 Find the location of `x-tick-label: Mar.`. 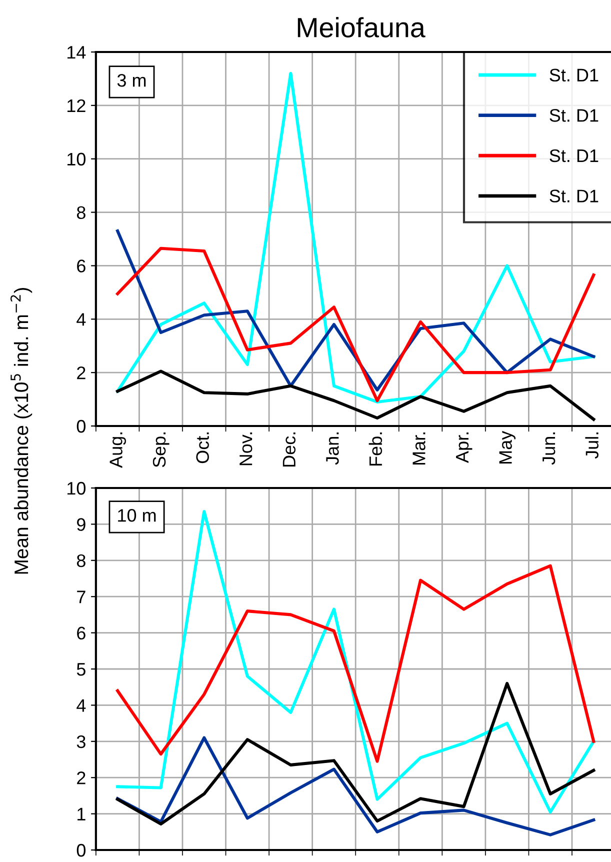

x-tick-label: Mar. is located at coordinates (419, 448).